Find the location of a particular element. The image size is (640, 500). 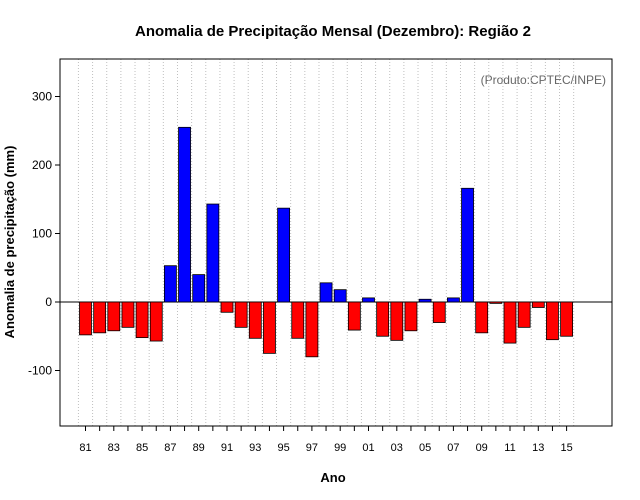

y-axis: -100 0 100 200 300 is located at coordinates (44, 234).